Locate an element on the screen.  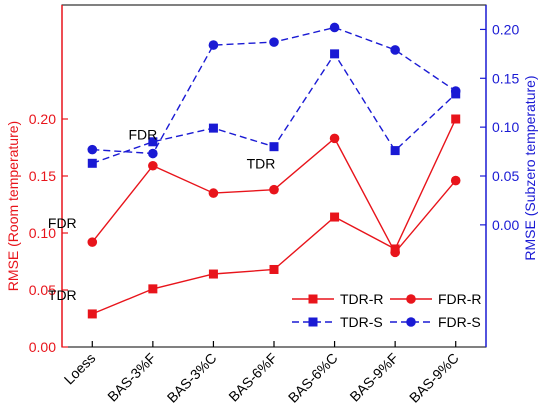
x-tick-label: BAS-6%C is located at coordinates (313, 378).